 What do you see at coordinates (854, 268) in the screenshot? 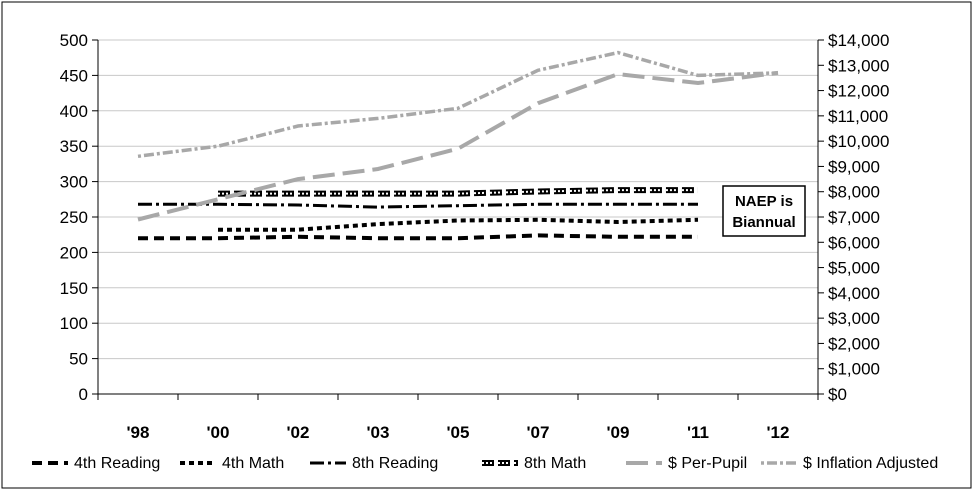
I see `right-tick-label: $5,000` at bounding box center [854, 268].